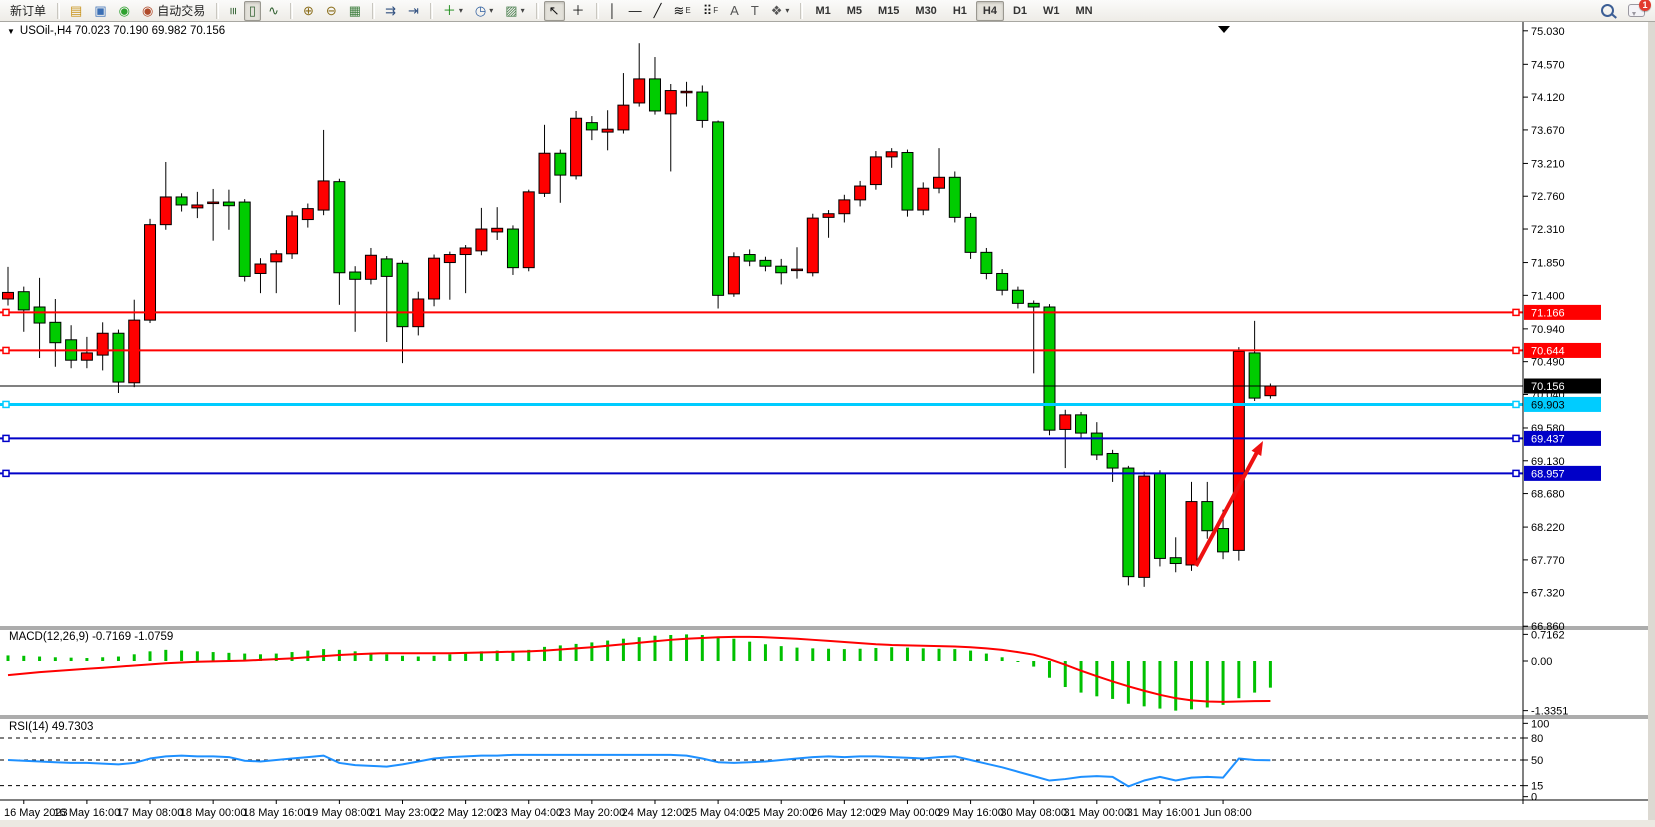 This screenshot has height=827, width=1655. What do you see at coordinates (734, 11) in the screenshot?
I see `text-icon: A` at bounding box center [734, 11].